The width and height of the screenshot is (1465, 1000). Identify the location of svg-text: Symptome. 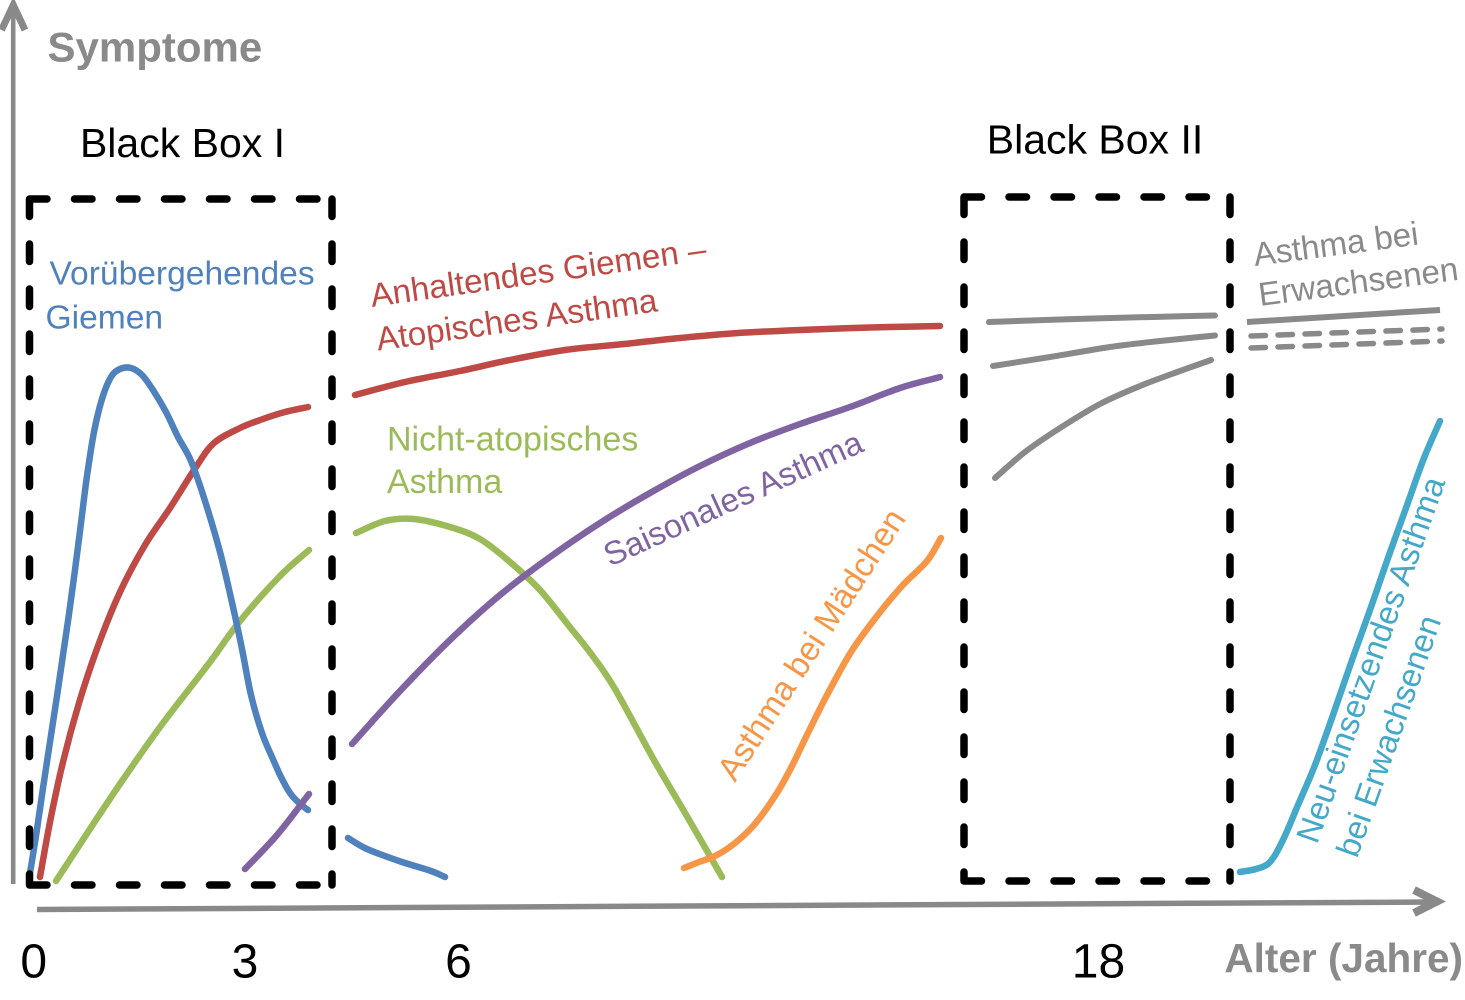
(155, 47).